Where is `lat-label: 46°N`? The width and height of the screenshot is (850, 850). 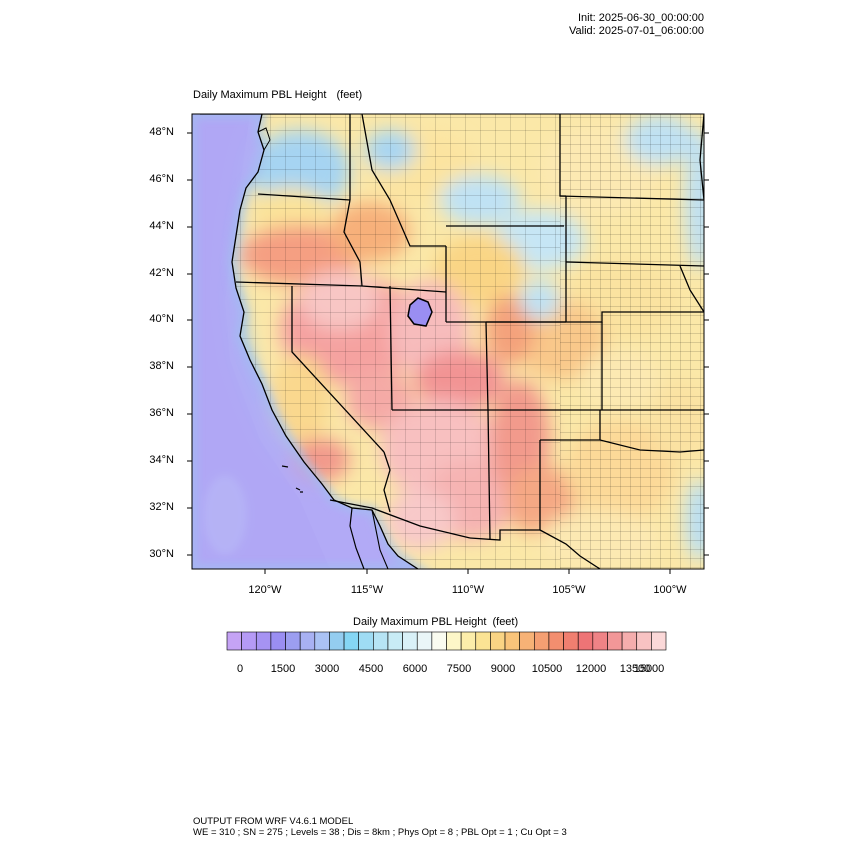
lat-label: 46°N is located at coordinates (161, 179).